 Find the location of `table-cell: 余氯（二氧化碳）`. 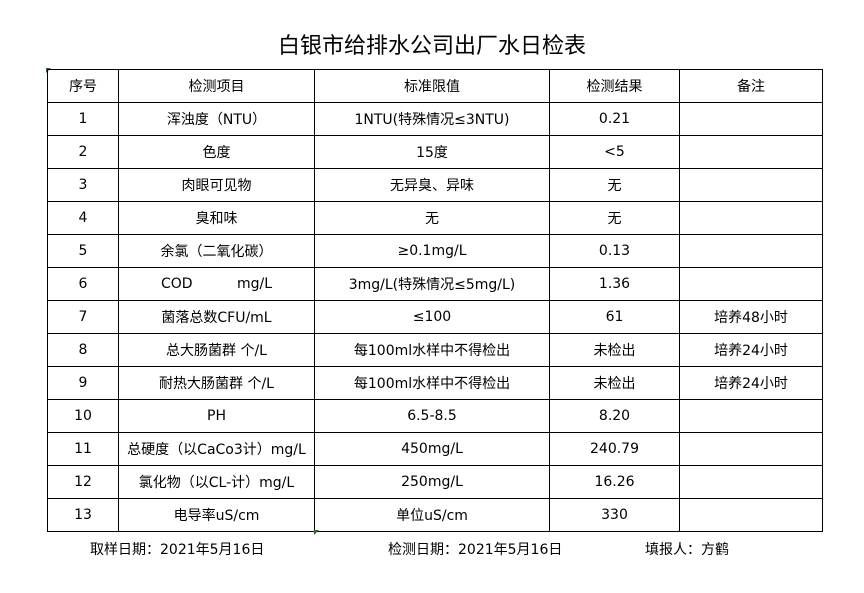

table-cell: 余氯（二氧化碳） is located at coordinates (216, 251).